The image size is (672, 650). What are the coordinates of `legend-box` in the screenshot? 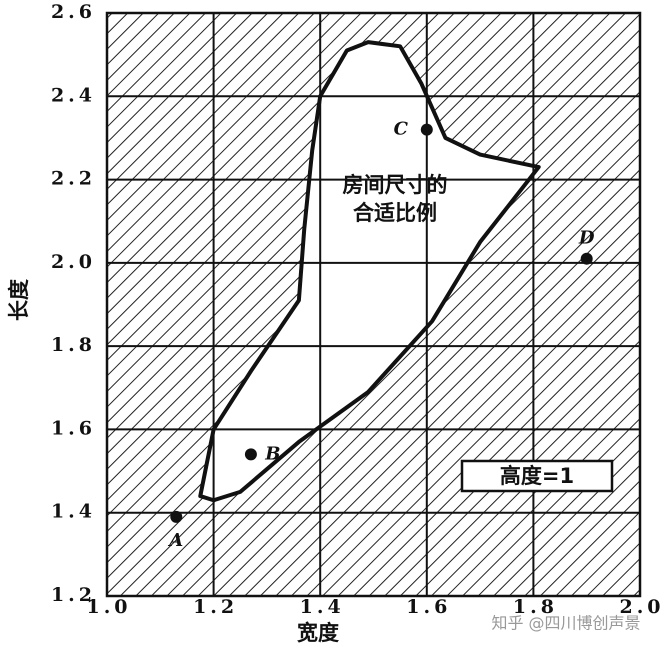 It's located at (537, 476).